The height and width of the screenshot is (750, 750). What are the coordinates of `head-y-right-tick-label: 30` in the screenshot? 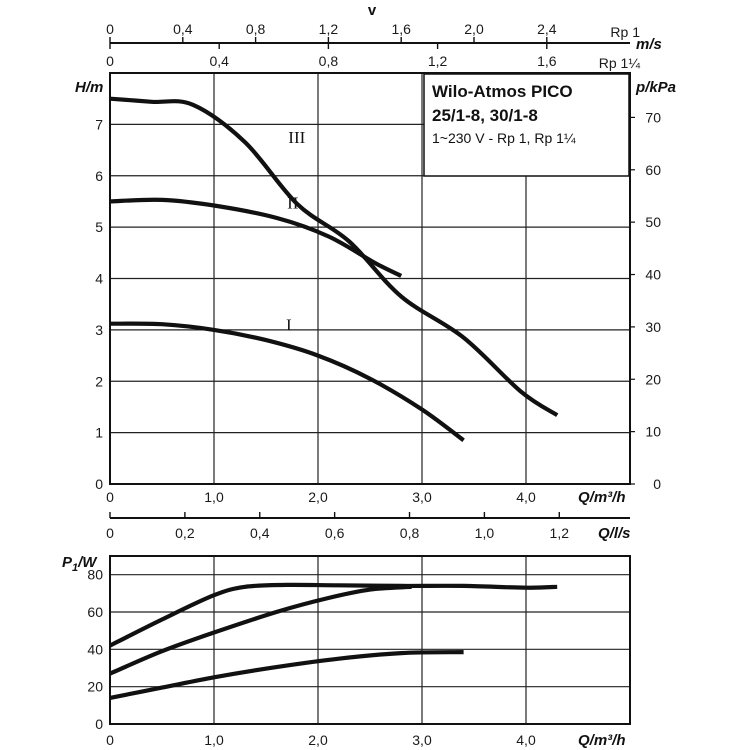 It's located at (653, 327).